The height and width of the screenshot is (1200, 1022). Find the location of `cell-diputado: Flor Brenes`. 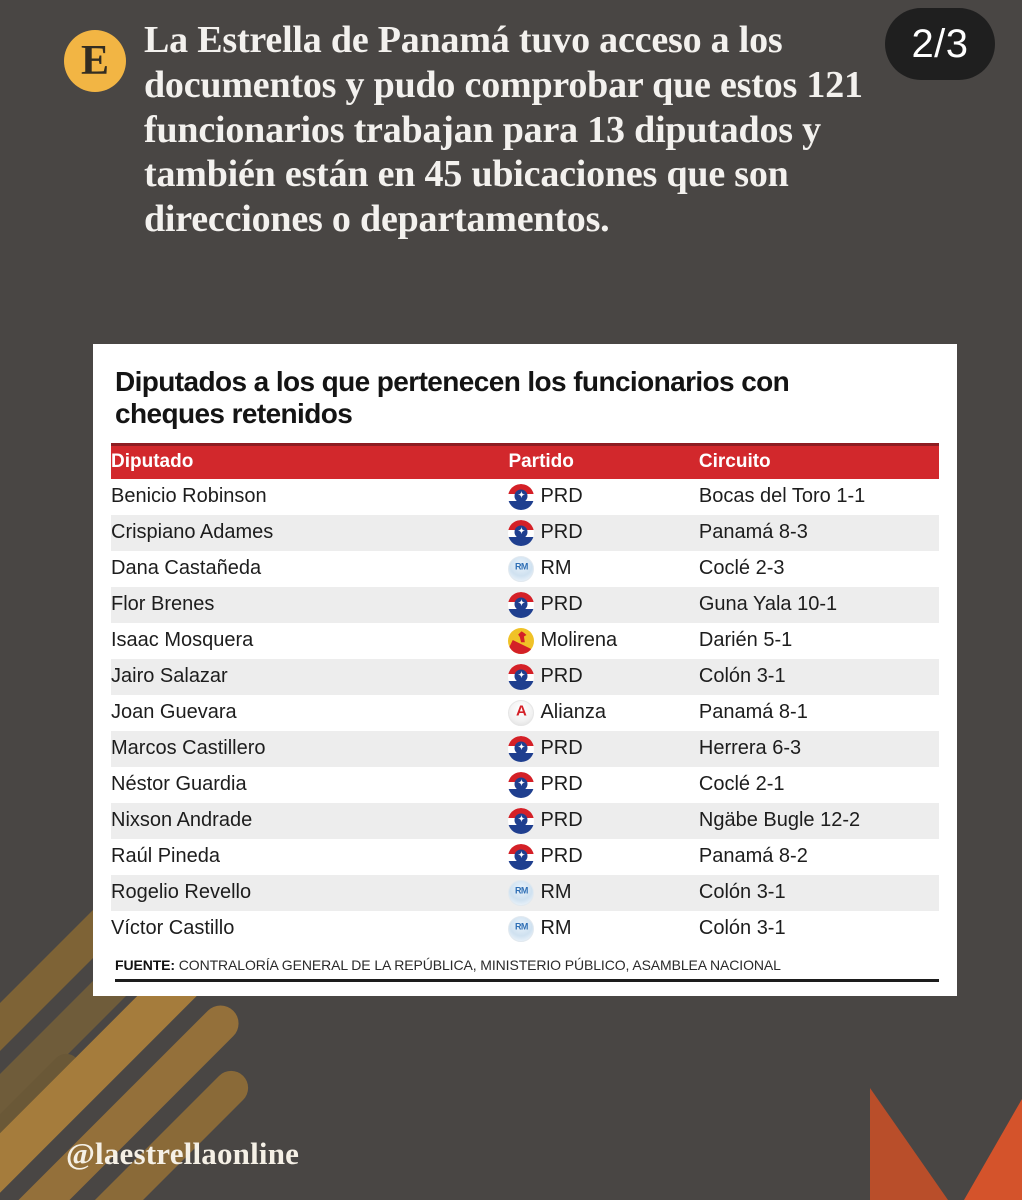

cell-diputado: Flor Brenes is located at coordinates (163, 604).